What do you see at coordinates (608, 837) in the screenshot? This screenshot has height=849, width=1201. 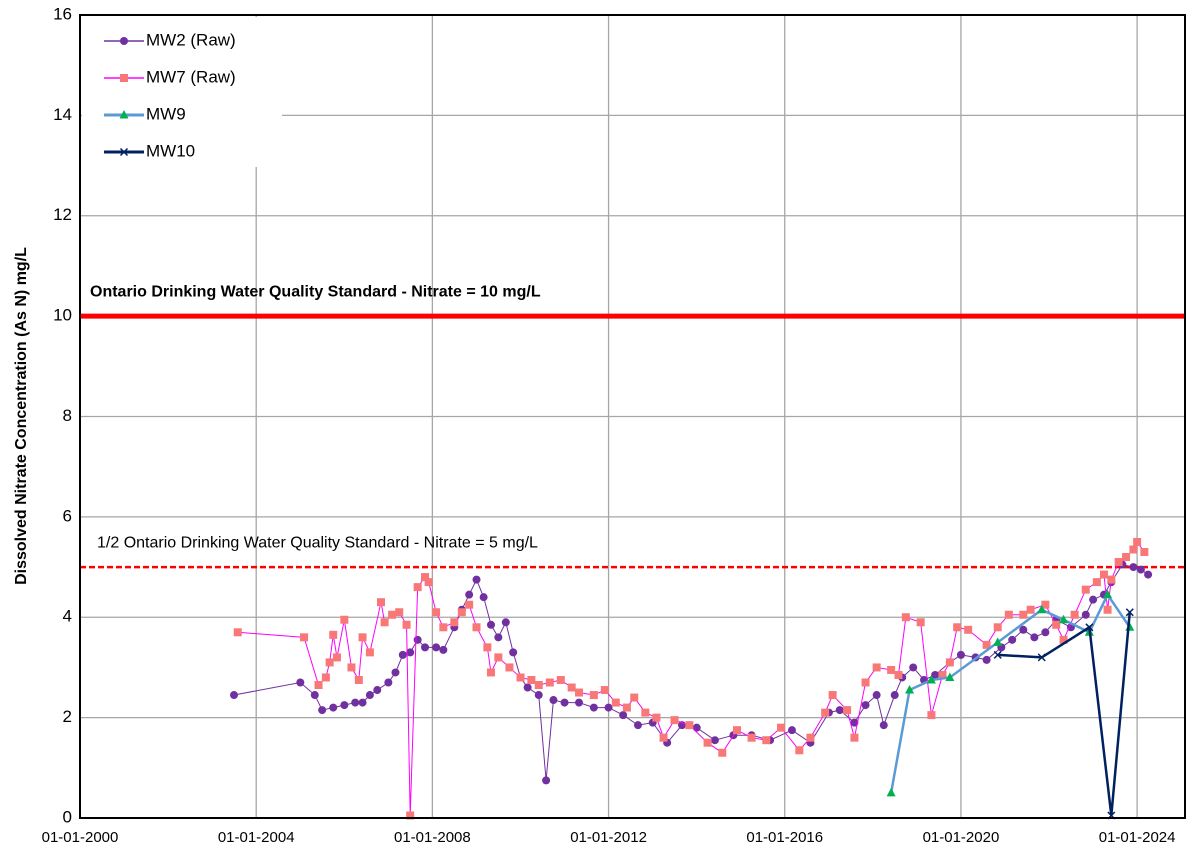 I see `x-tick-label: 01-01-2012` at bounding box center [608, 837].